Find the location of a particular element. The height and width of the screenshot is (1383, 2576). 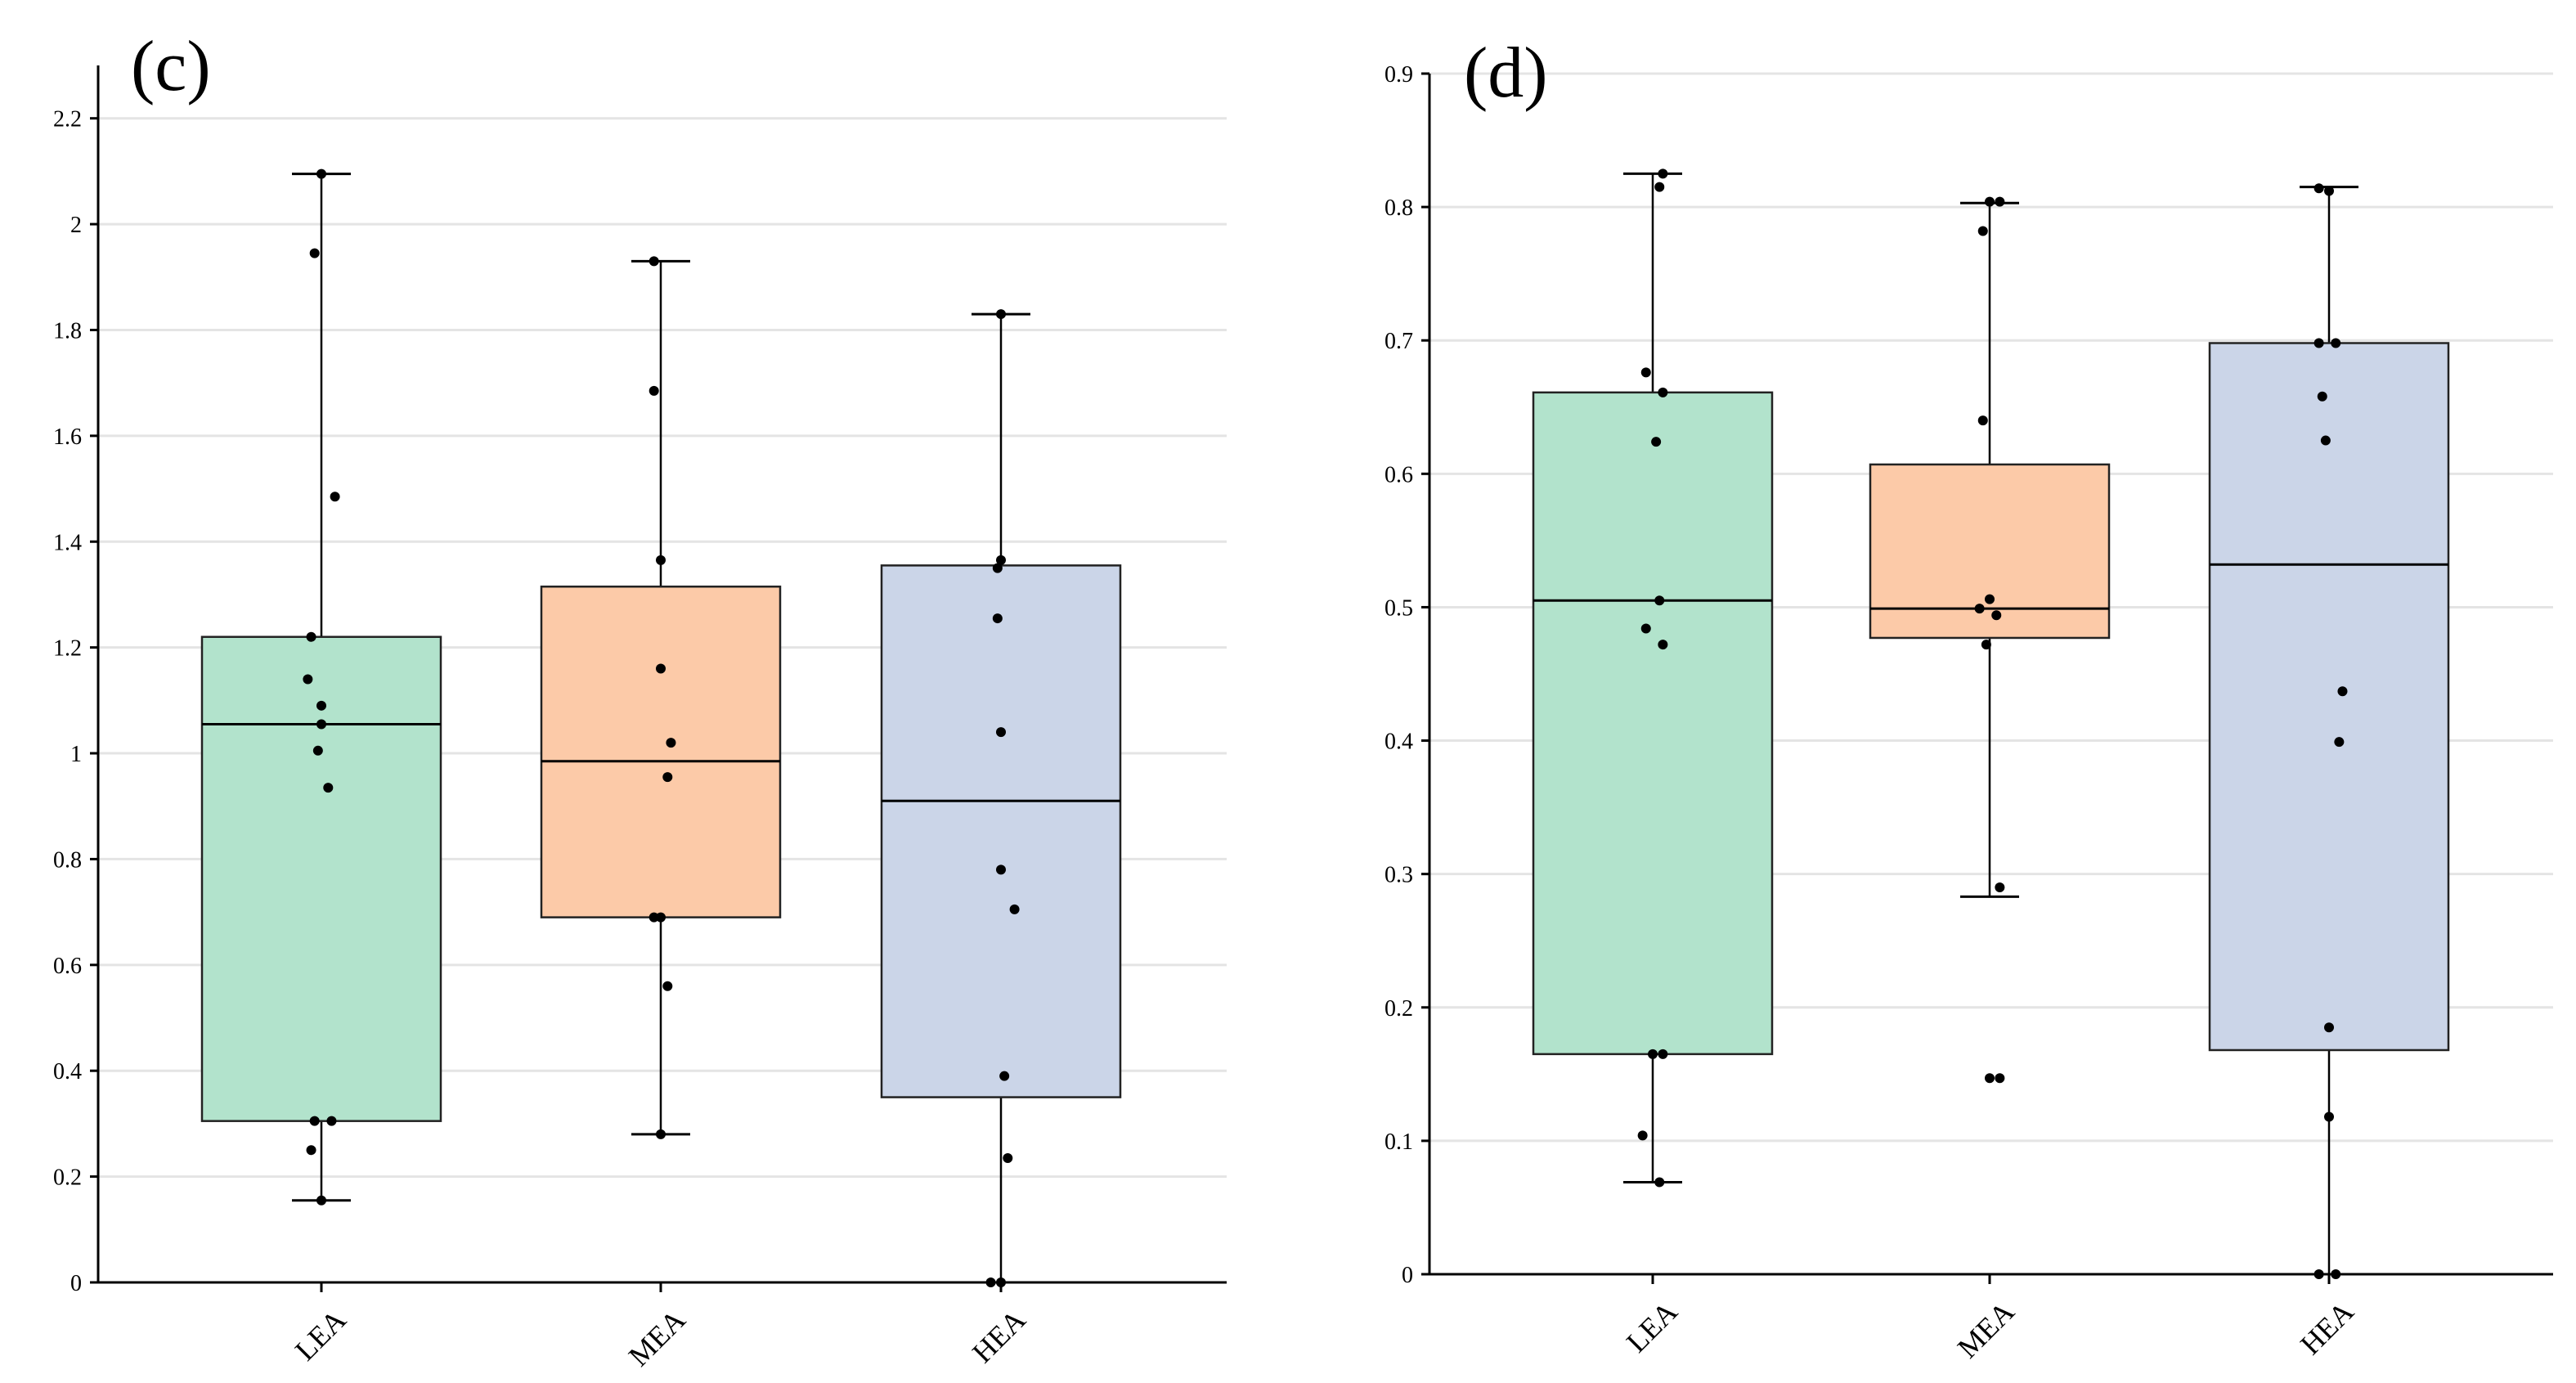

y-tick-label: 2.2 is located at coordinates (67, 119).